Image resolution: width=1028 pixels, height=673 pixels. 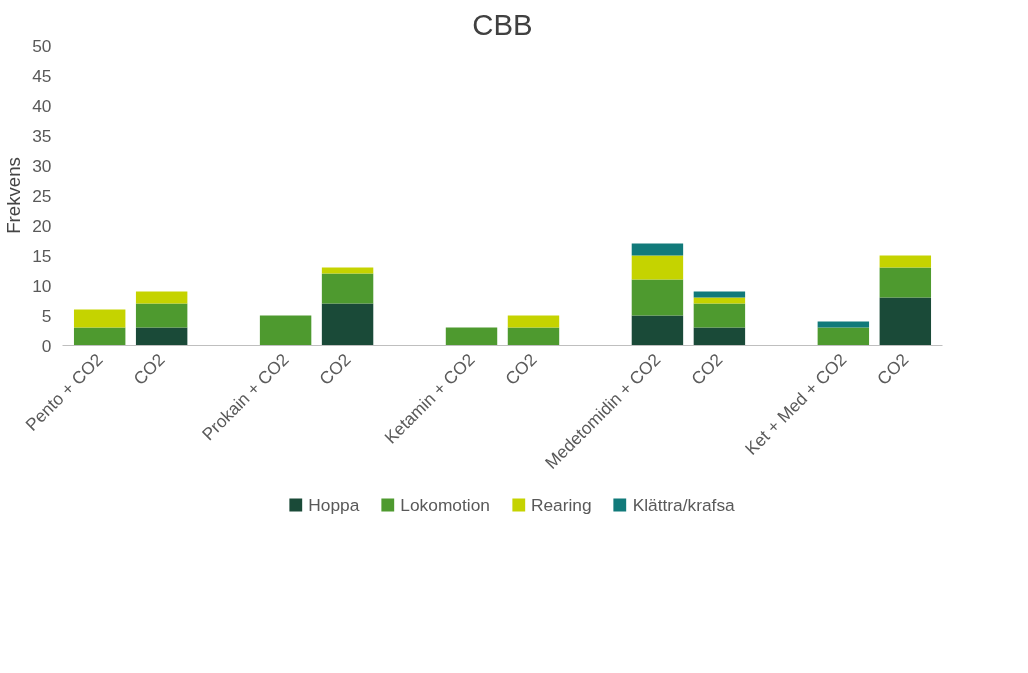 I want to click on y-tick-label: 10, so click(x=42, y=285).